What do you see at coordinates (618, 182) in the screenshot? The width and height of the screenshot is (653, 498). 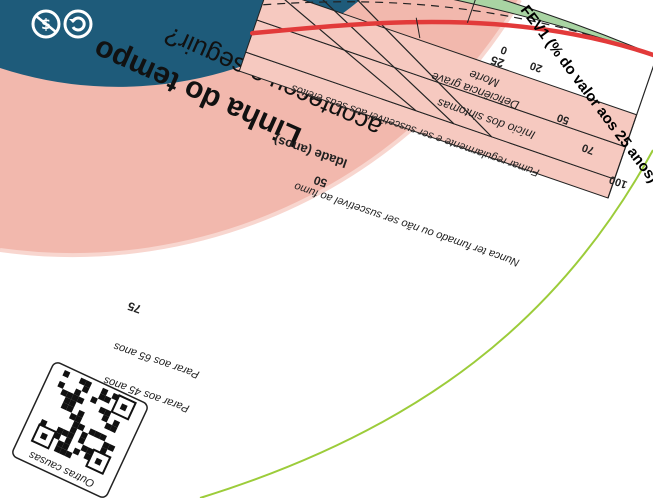 I see `y-tick-100: 100` at bounding box center [618, 182].